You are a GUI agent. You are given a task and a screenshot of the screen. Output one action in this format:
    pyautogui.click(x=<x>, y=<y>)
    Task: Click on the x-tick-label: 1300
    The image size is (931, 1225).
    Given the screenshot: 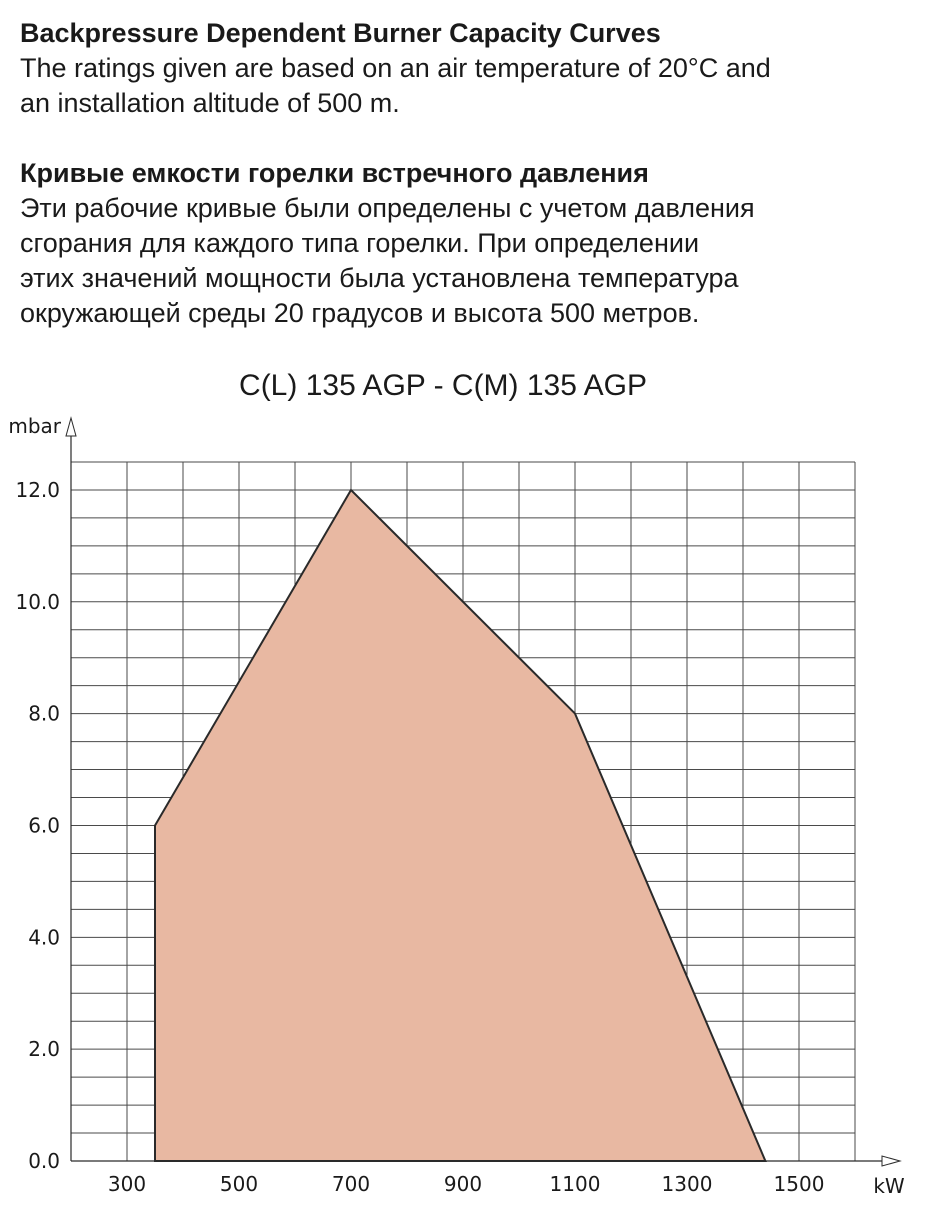 What is the action you would take?
    pyautogui.click(x=687, y=1184)
    